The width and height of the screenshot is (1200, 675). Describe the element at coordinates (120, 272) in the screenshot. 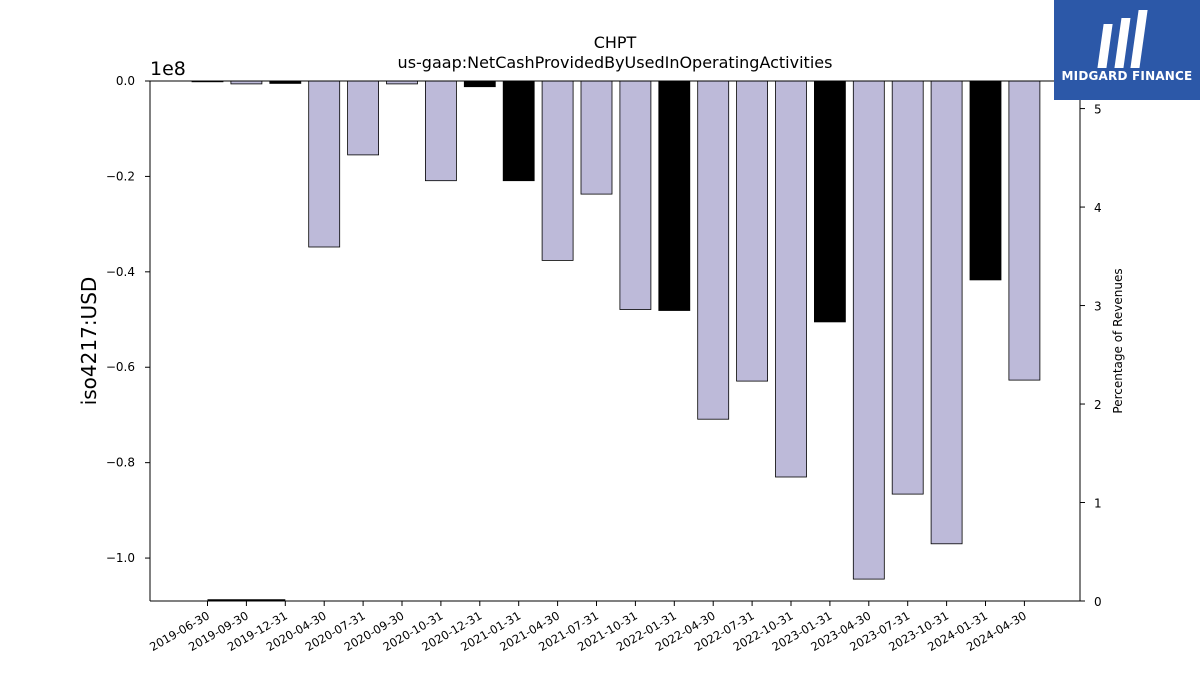

I see `y-tick-label: −0.4` at that location.